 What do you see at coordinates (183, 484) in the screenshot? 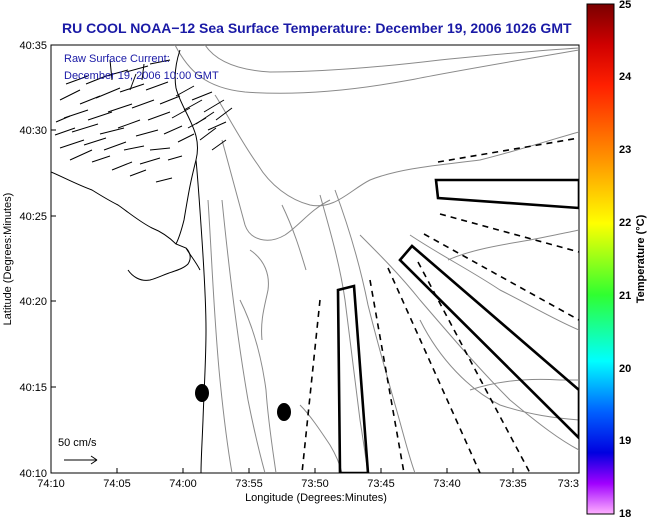
I see `x-tick-2: 74:00` at bounding box center [183, 484].